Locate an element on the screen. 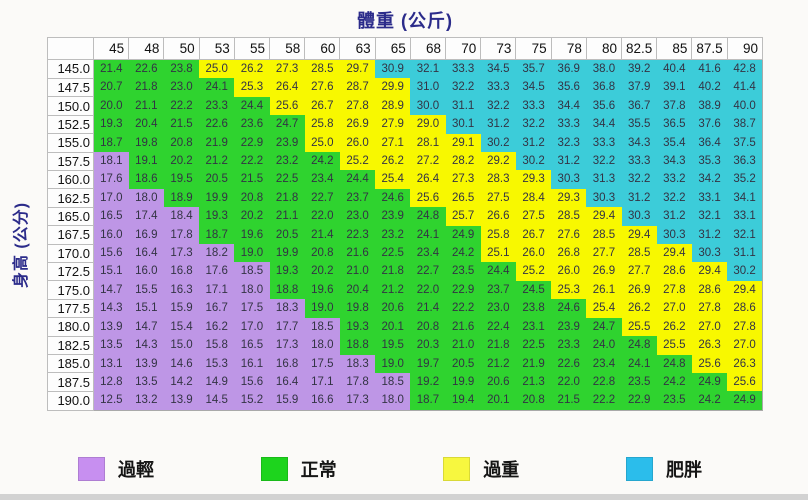  bmi-cell: 26.4 is located at coordinates (287, 87).